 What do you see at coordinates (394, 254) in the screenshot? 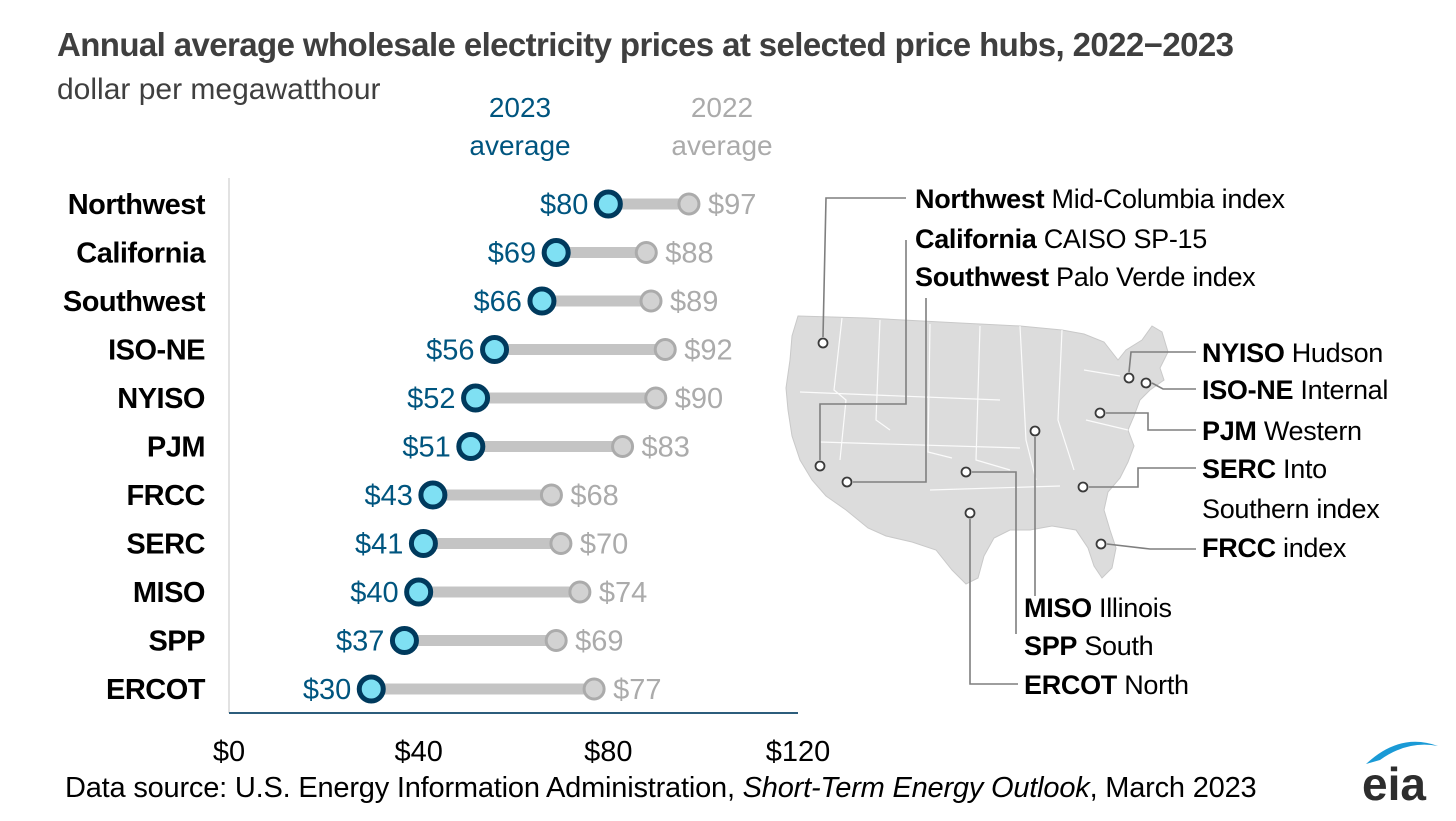
I see `row-california: California $69 $88` at bounding box center [394, 254].